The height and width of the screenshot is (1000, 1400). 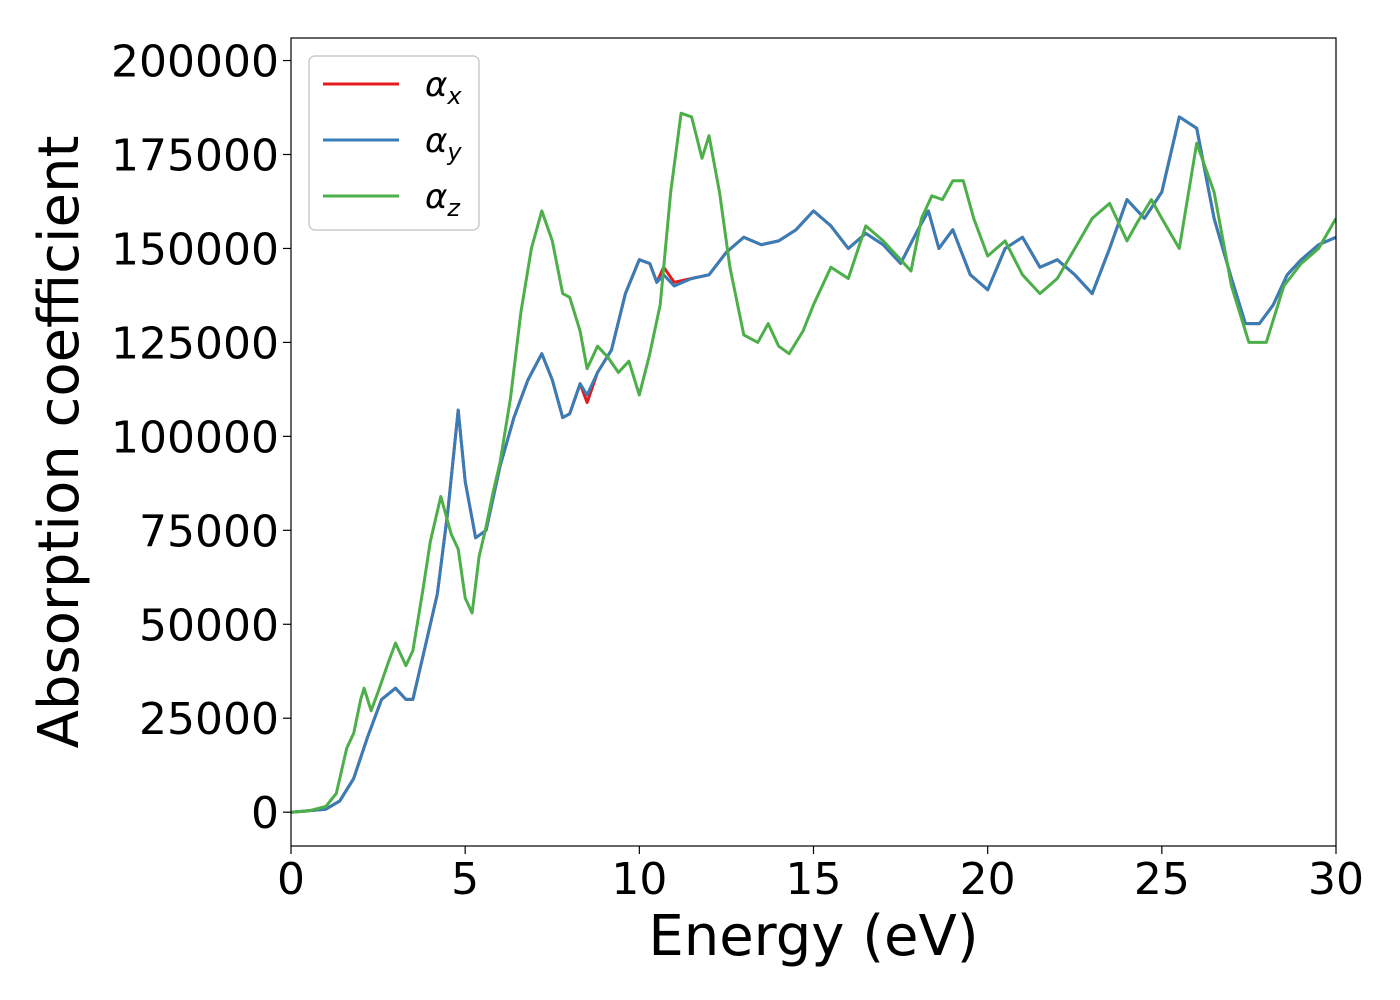 What do you see at coordinates (265, 813) in the screenshot?
I see `y-tick-label: 0` at bounding box center [265, 813].